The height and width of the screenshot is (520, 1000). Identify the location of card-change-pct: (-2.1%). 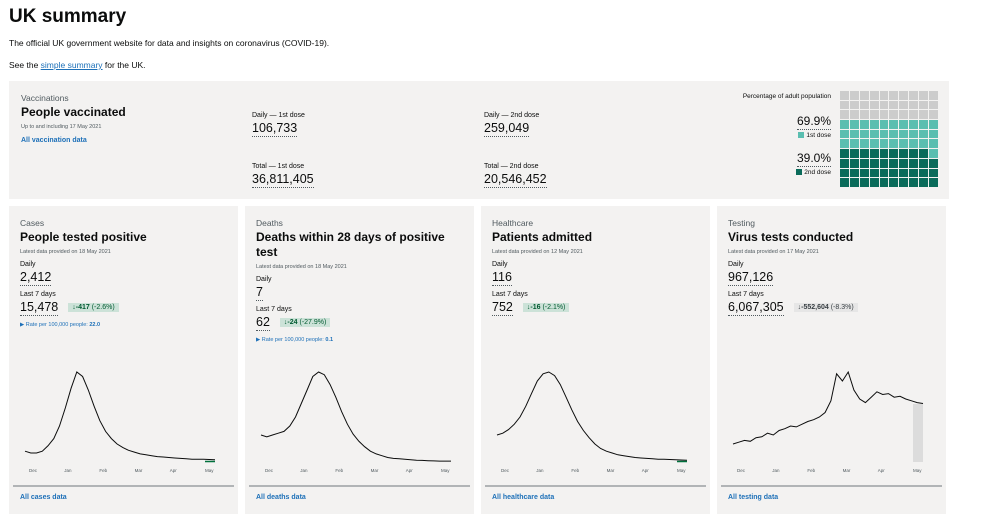
(554, 307).